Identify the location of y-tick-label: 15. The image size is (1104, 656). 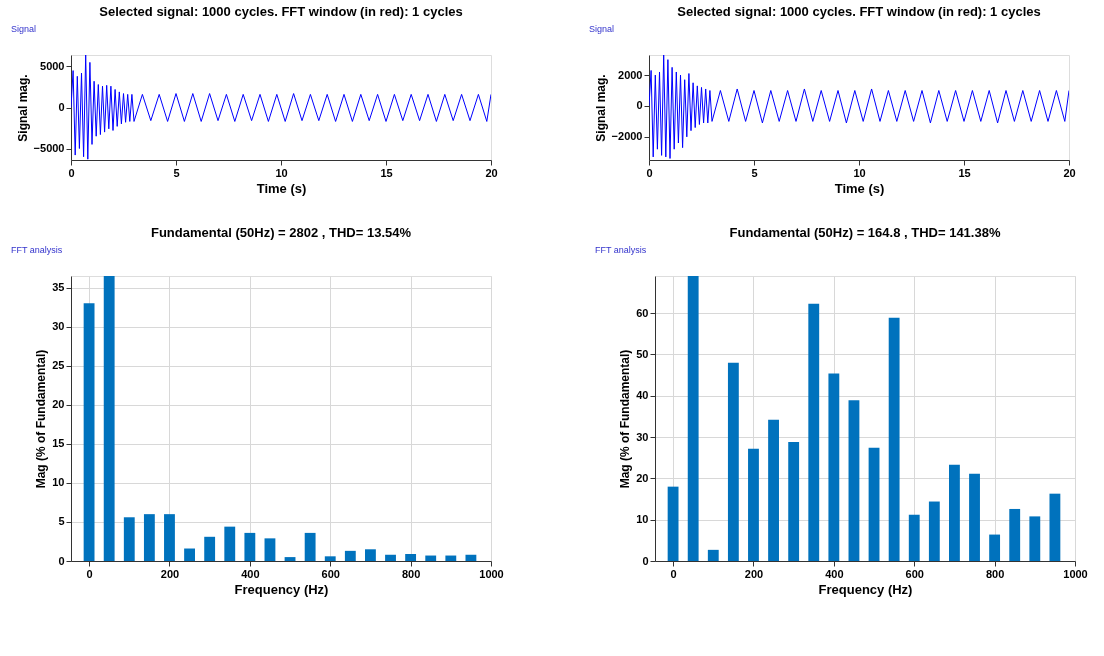
(58, 443).